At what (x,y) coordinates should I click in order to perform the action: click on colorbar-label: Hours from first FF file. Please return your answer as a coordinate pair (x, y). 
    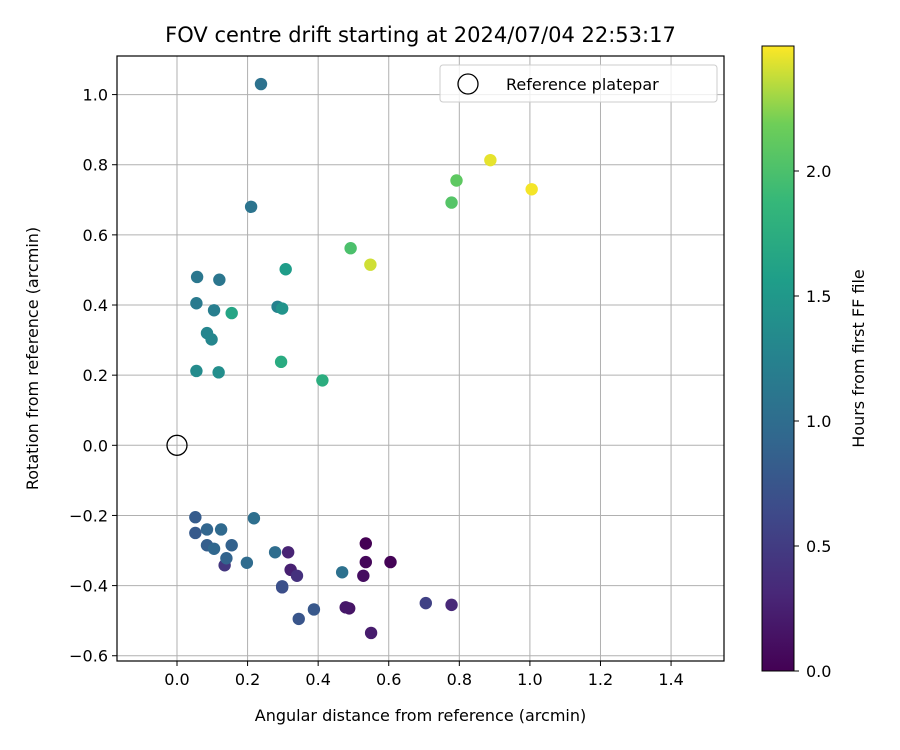
    Looking at the image, I should click on (858, 358).